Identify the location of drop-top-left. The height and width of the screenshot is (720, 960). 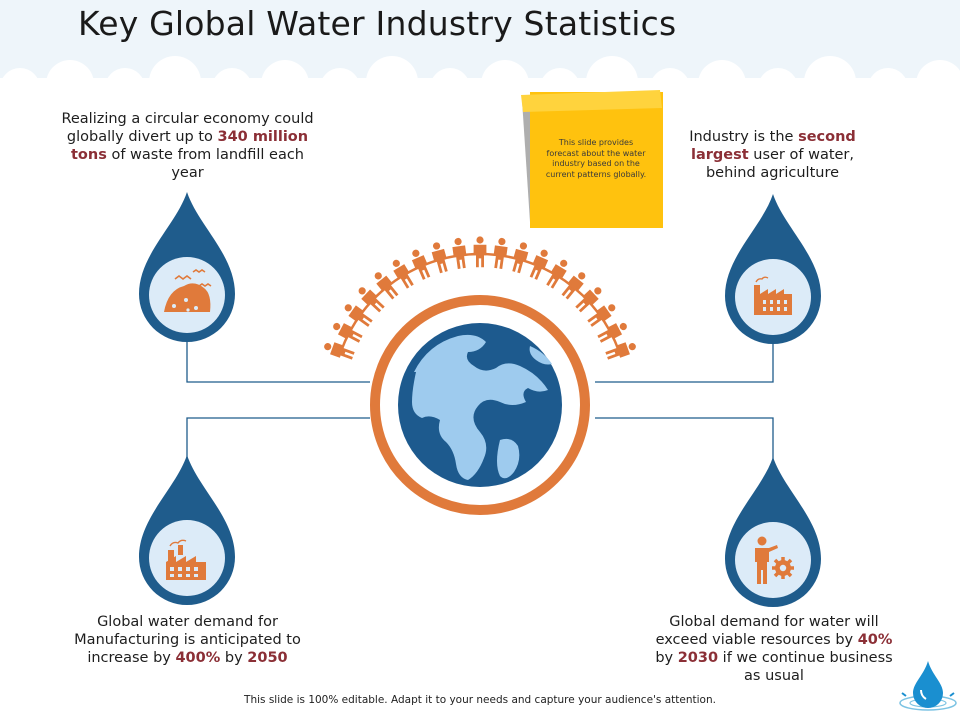
(187, 267).